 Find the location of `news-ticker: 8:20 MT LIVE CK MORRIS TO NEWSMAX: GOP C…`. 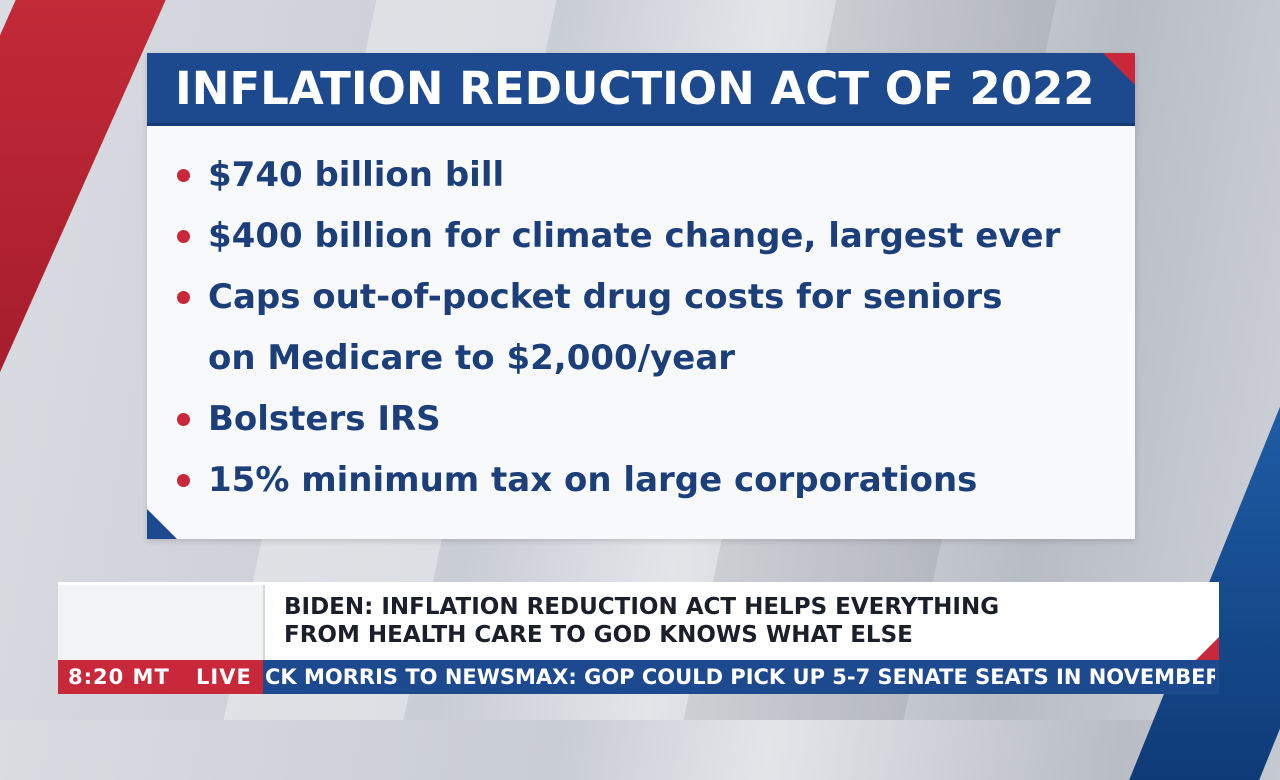

news-ticker: 8:20 MT LIVE CK MORRIS TO NEWSMAX: GOP C… is located at coordinates (638, 677).